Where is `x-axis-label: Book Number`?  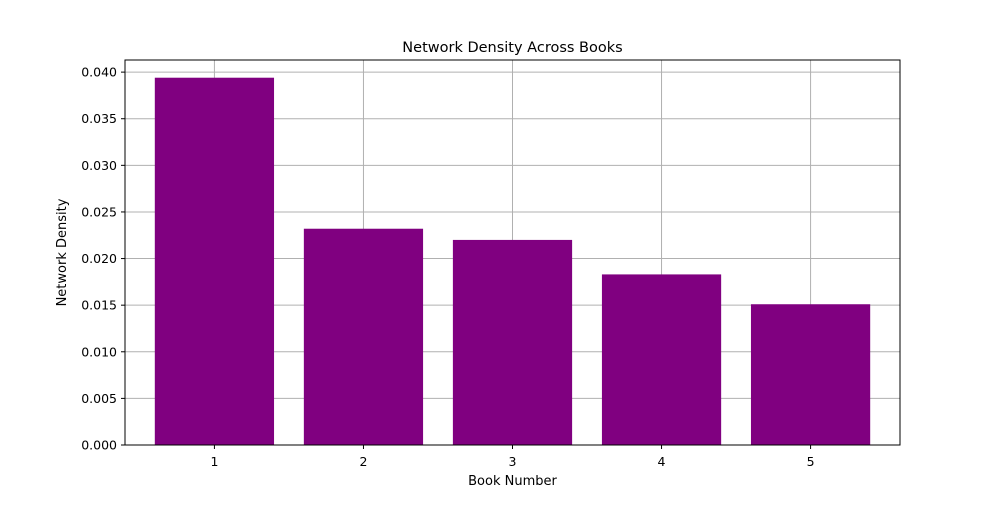 x-axis-label: Book Number is located at coordinates (512, 481).